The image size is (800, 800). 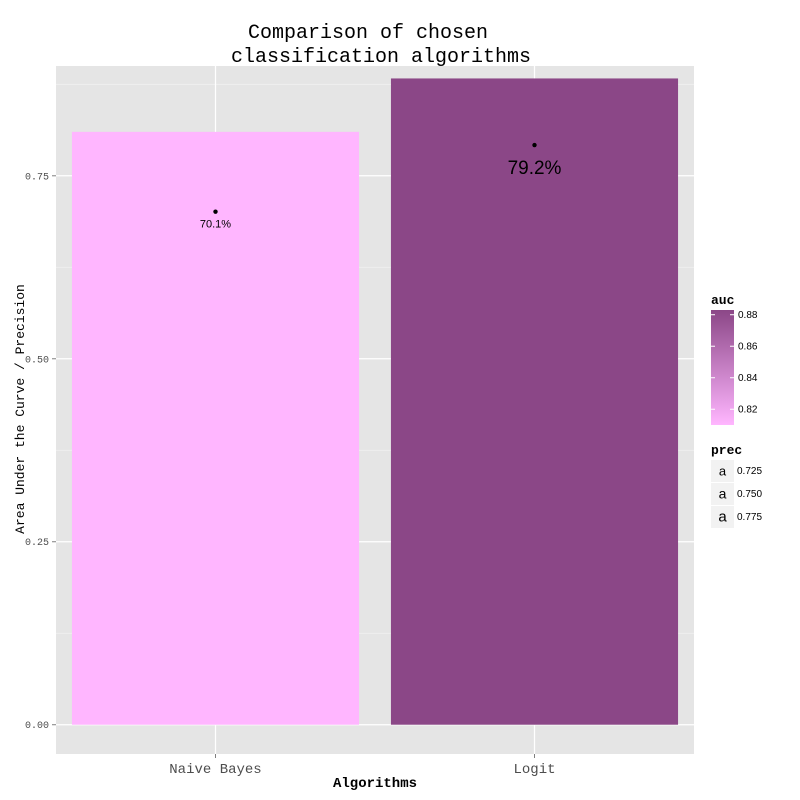 What do you see at coordinates (748, 347) in the screenshot?
I see `legend-auc-tick-label: 0.86` at bounding box center [748, 347].